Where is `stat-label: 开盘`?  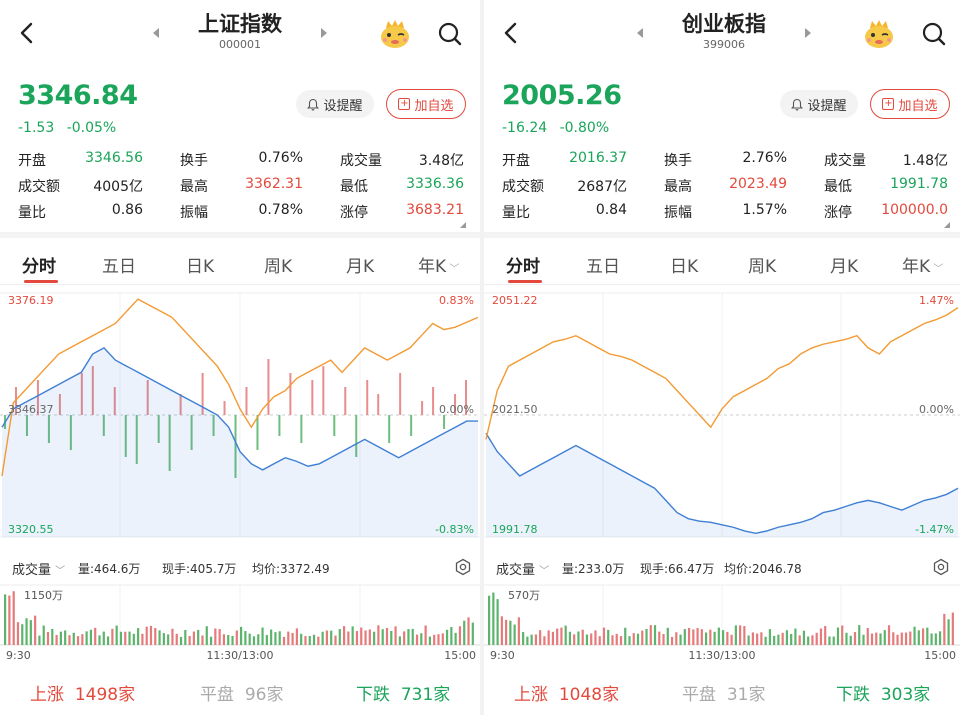 stat-label: 开盘 is located at coordinates (516, 161).